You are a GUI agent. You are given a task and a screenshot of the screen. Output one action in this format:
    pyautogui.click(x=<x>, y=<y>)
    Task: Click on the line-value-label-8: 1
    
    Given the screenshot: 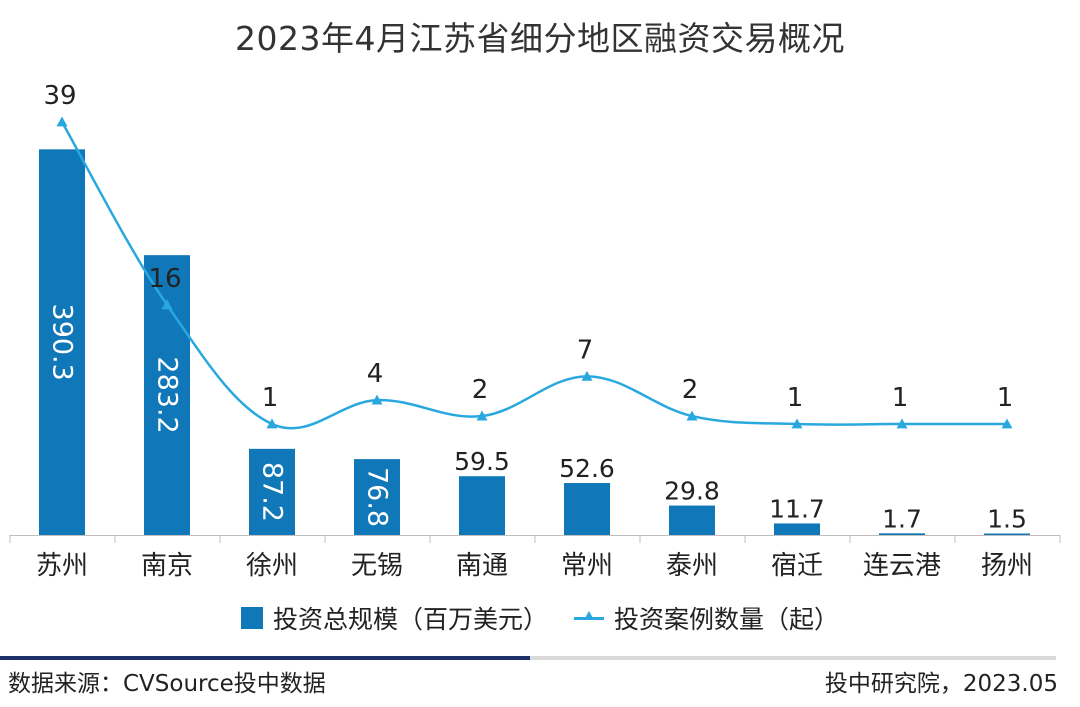 What is the action you would take?
    pyautogui.click(x=900, y=398)
    